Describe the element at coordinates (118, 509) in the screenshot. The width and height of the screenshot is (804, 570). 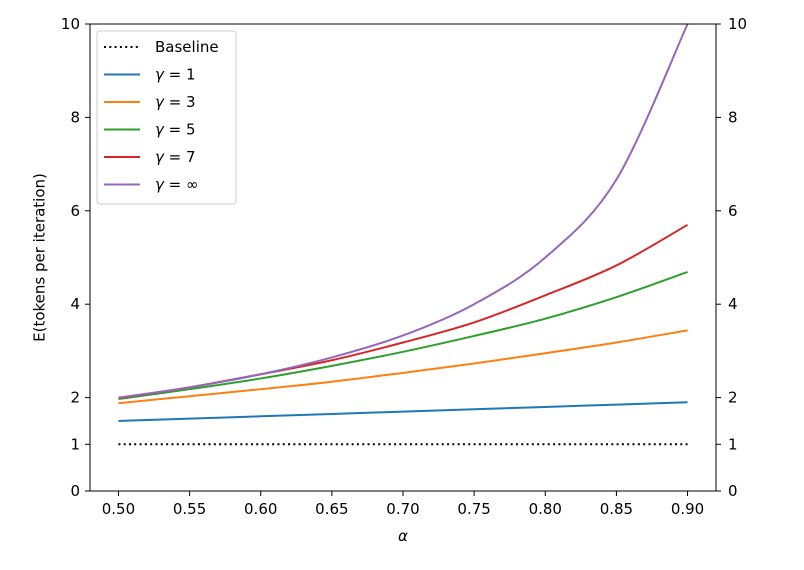
I see `x-tick-label: 0.50` at that location.